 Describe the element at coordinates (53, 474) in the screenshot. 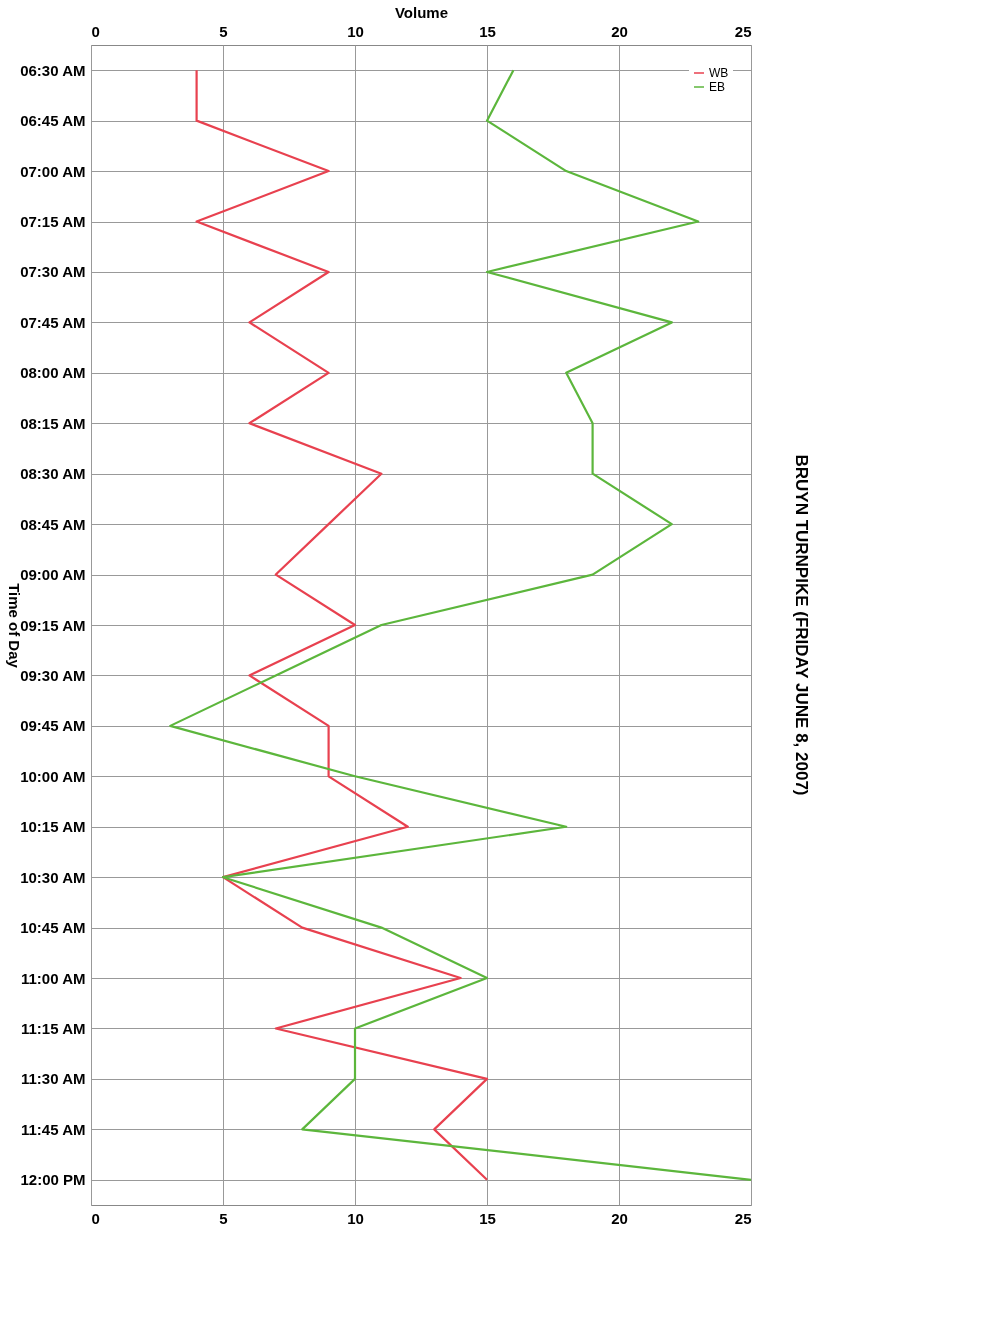

I see `y-tick-label: 08:30 AM` at that location.